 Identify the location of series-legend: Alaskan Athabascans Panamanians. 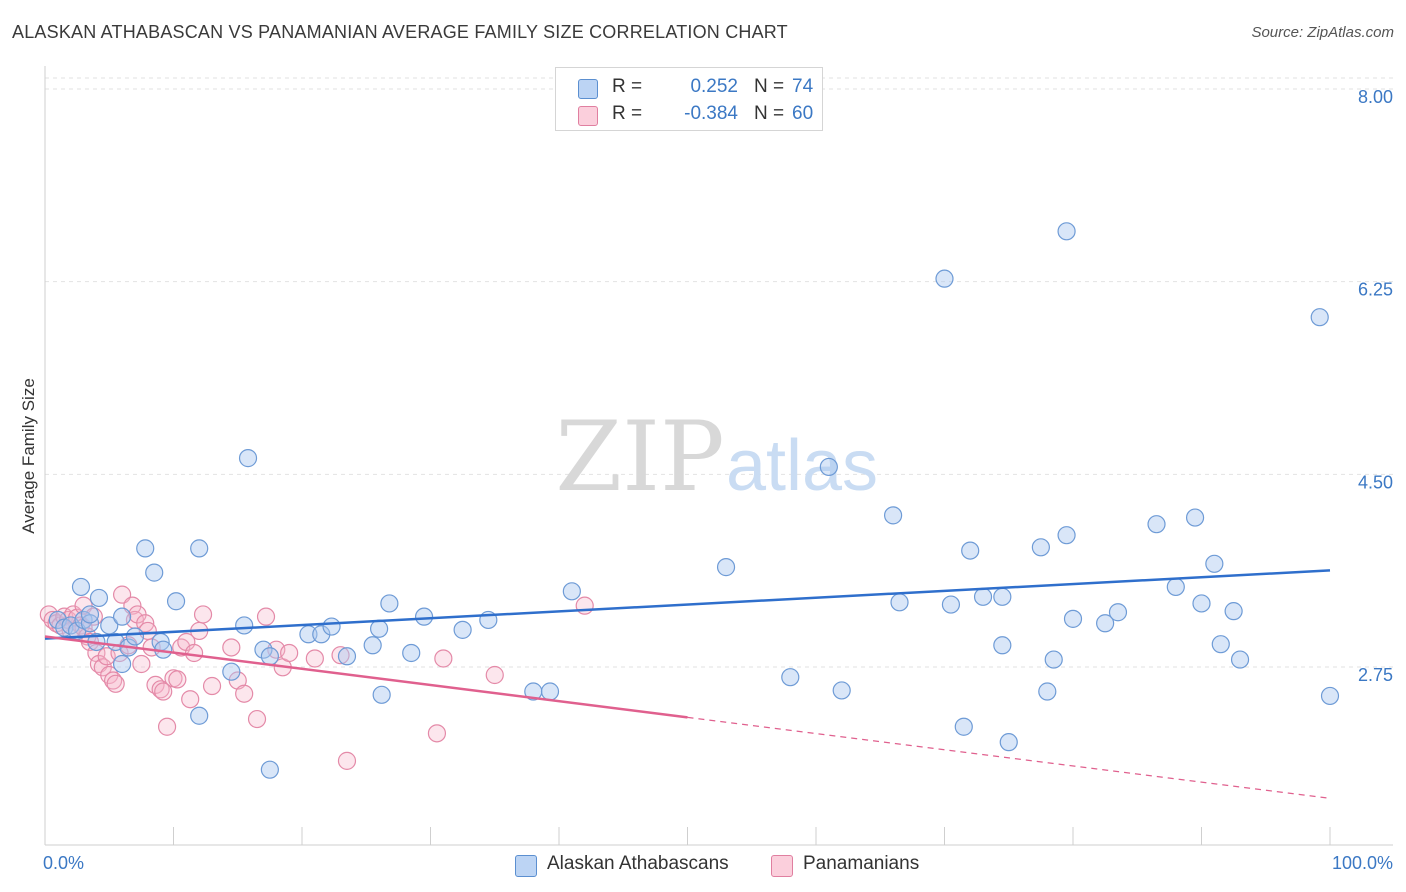
(703, 865).